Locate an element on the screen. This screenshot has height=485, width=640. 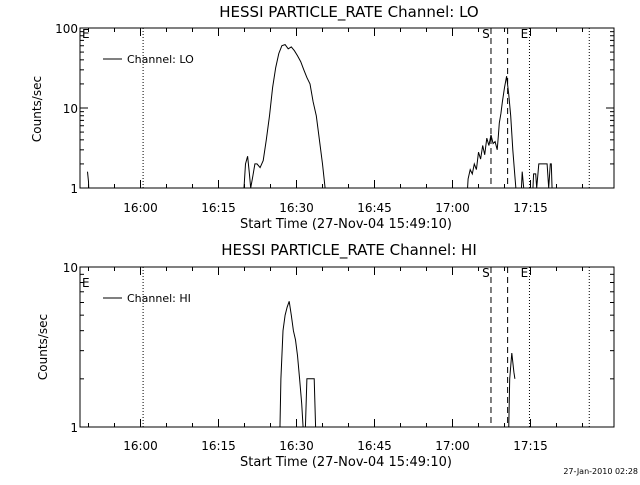
footer-timestamp: 27-Jan-2010 02:28 is located at coordinates (600, 471).